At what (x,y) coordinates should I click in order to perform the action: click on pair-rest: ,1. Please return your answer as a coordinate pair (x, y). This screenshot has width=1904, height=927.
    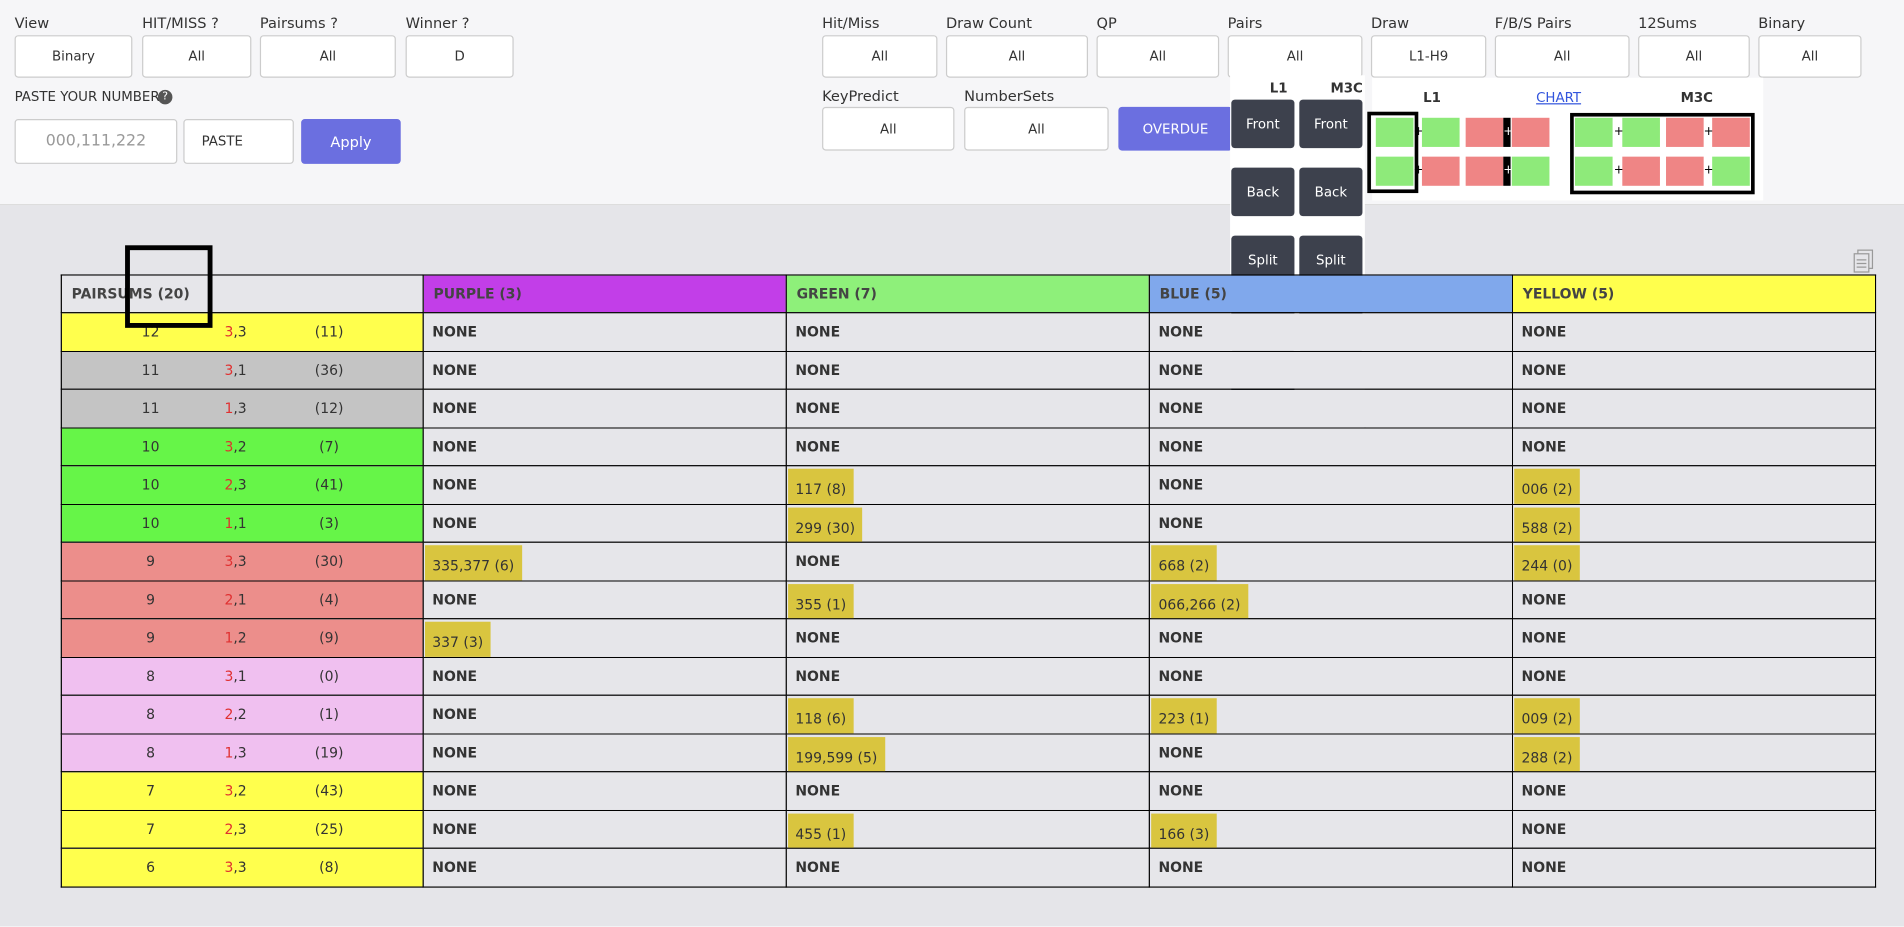
    Looking at the image, I should click on (240, 676).